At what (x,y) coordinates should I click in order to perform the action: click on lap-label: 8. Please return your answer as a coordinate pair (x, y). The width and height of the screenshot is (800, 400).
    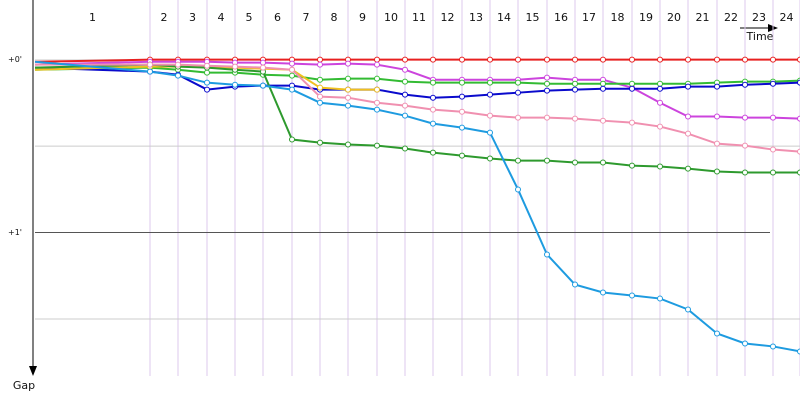
    Looking at the image, I should click on (334, 17).